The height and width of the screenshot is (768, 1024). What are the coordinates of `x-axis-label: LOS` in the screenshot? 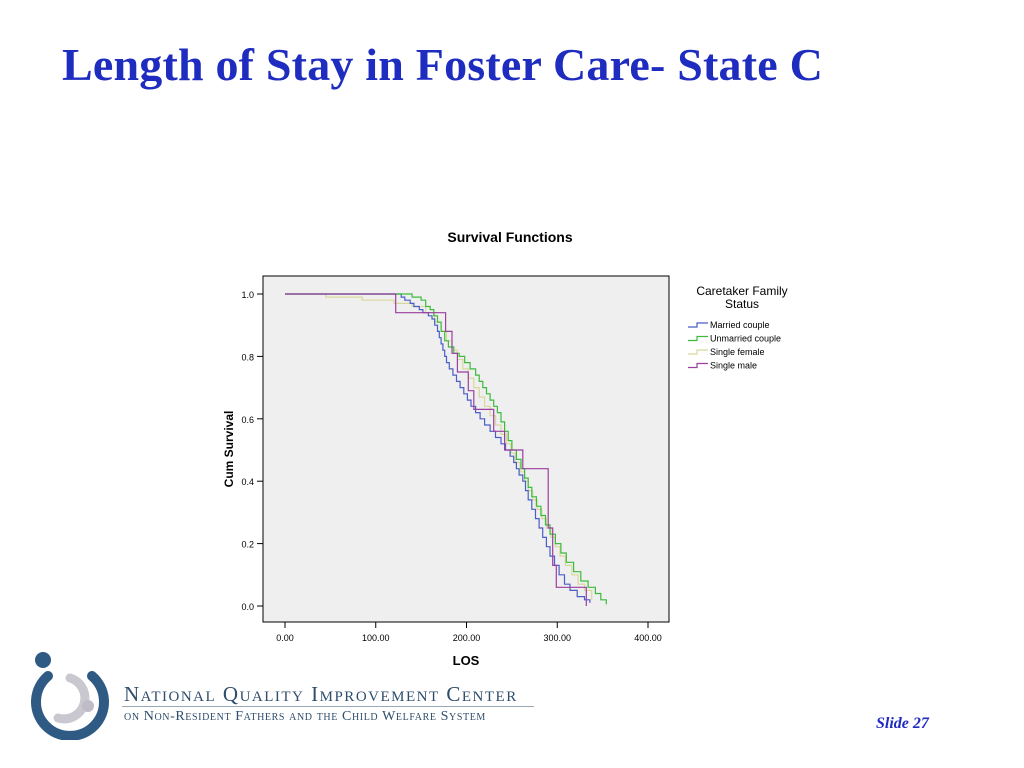 It's located at (466, 660).